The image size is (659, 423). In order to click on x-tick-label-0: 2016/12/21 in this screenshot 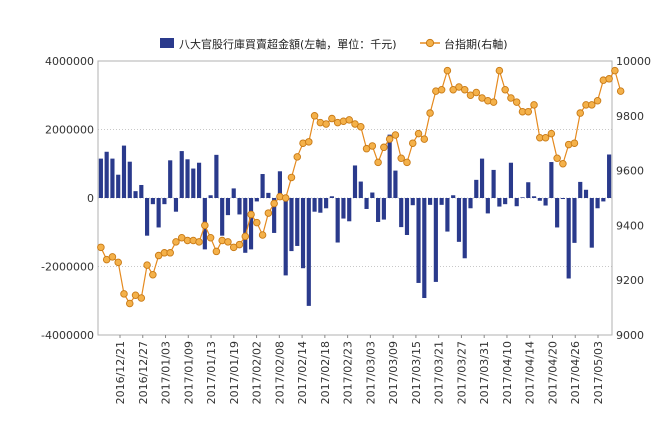, I will do `click(120, 372)`.